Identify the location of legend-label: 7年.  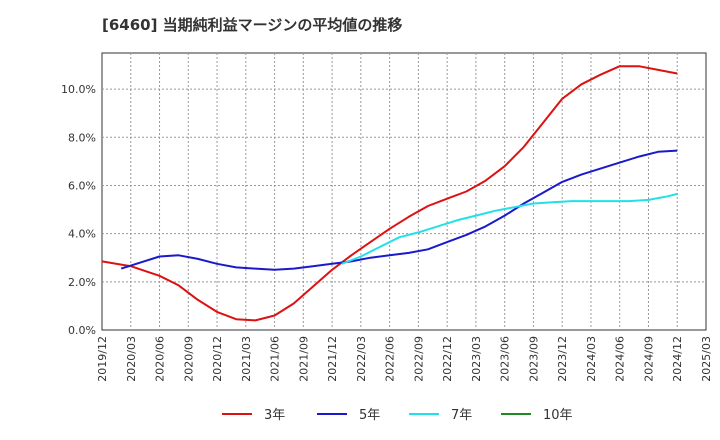
(461, 415).